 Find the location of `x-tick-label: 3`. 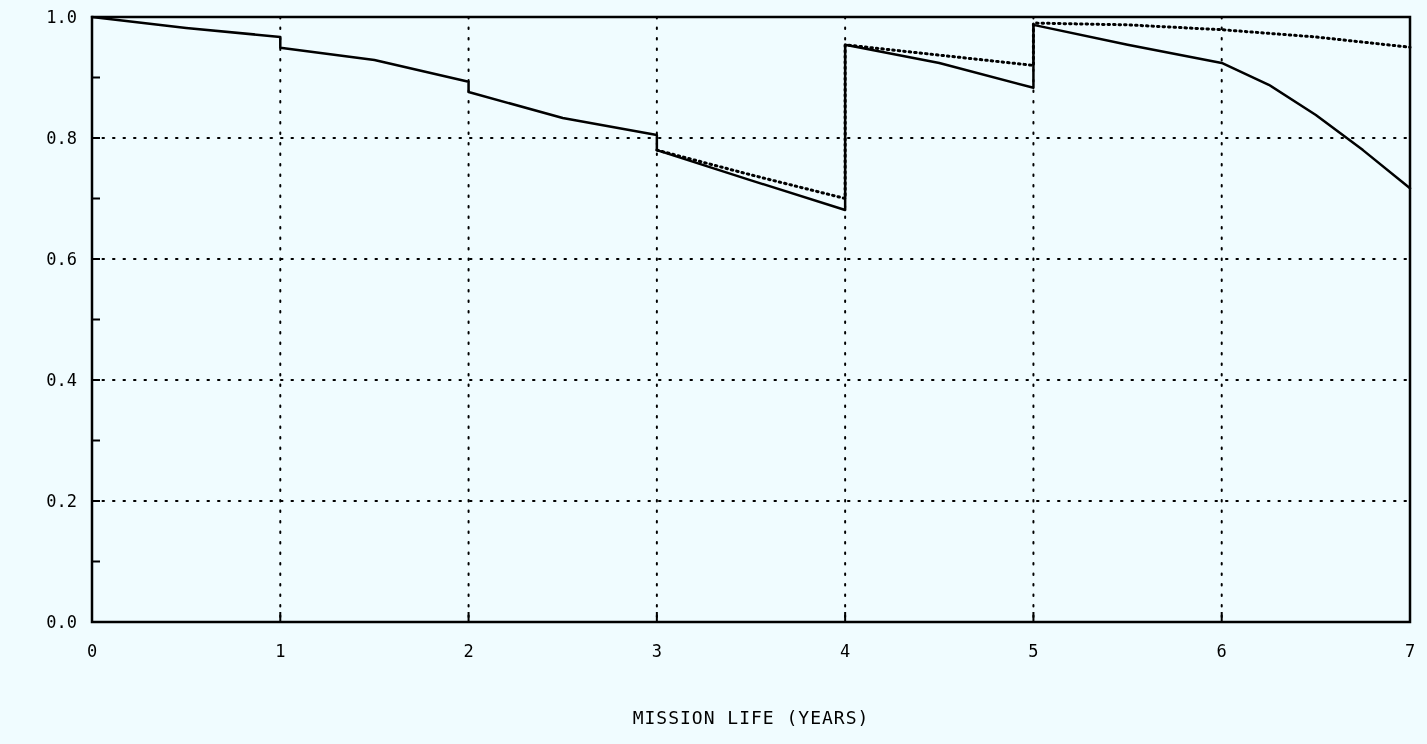

x-tick-label: 3 is located at coordinates (656, 651).